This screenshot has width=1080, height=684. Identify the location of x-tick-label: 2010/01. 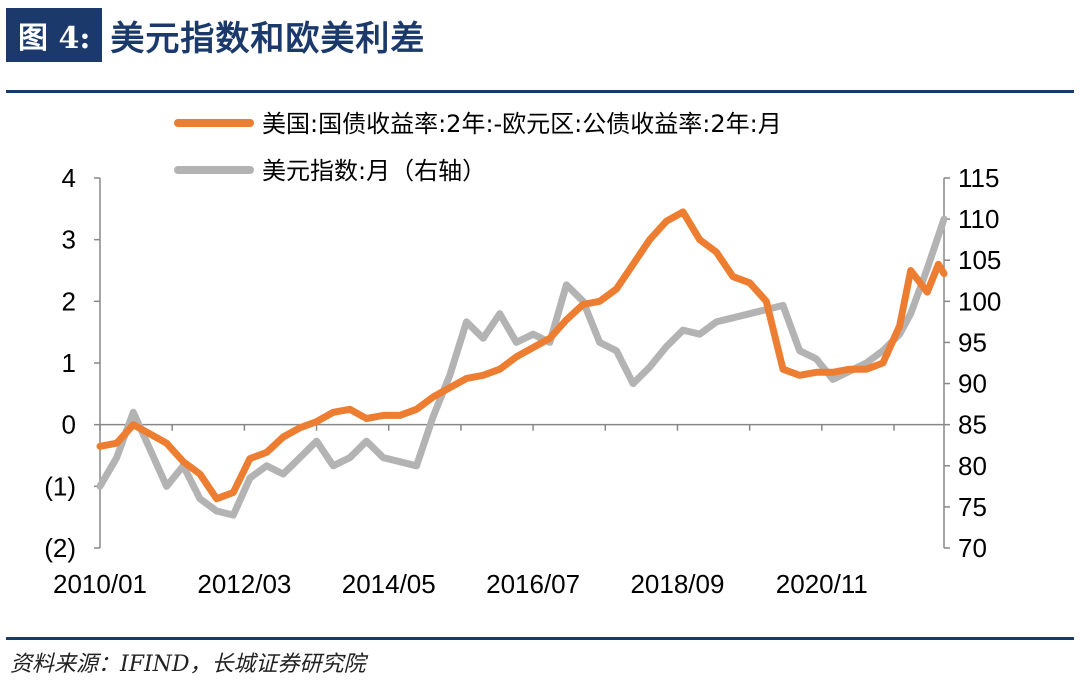
(100, 584).